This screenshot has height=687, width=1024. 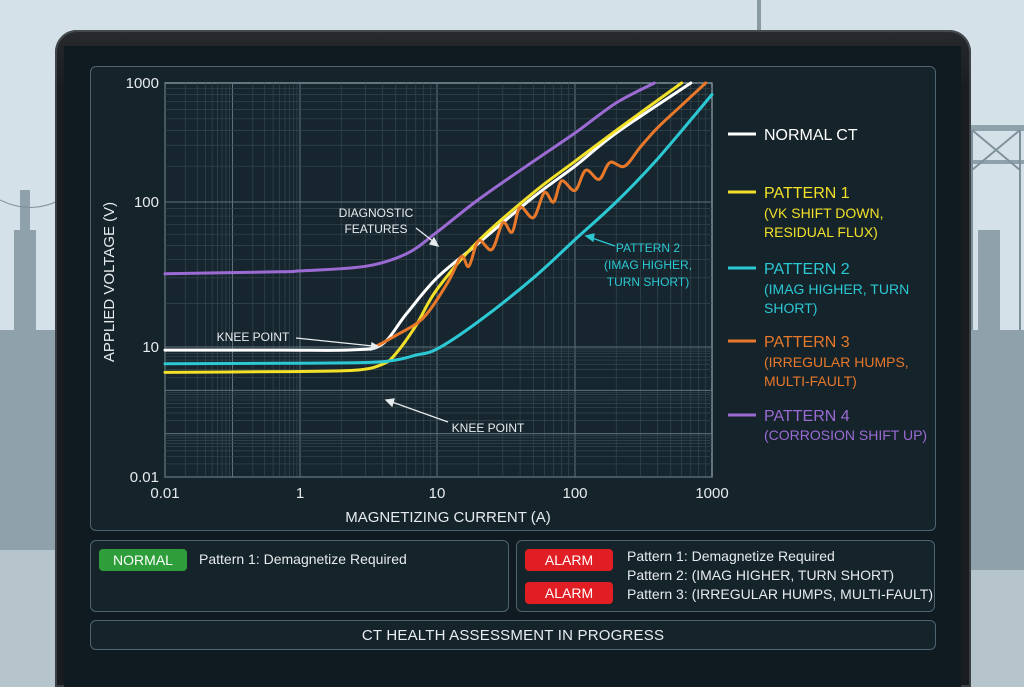 What do you see at coordinates (836, 362) in the screenshot?
I see `legend-pattern3-line2: (IRREGULAR HUMPS,` at bounding box center [836, 362].